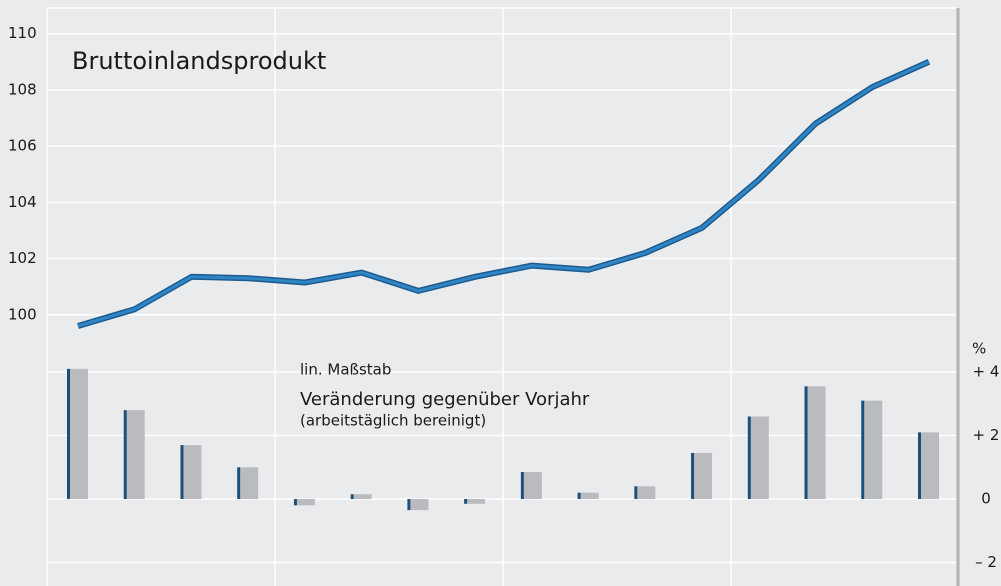 This screenshot has height=586, width=1001. I want to click on y2-tick-label: – 2, so click(986, 562).